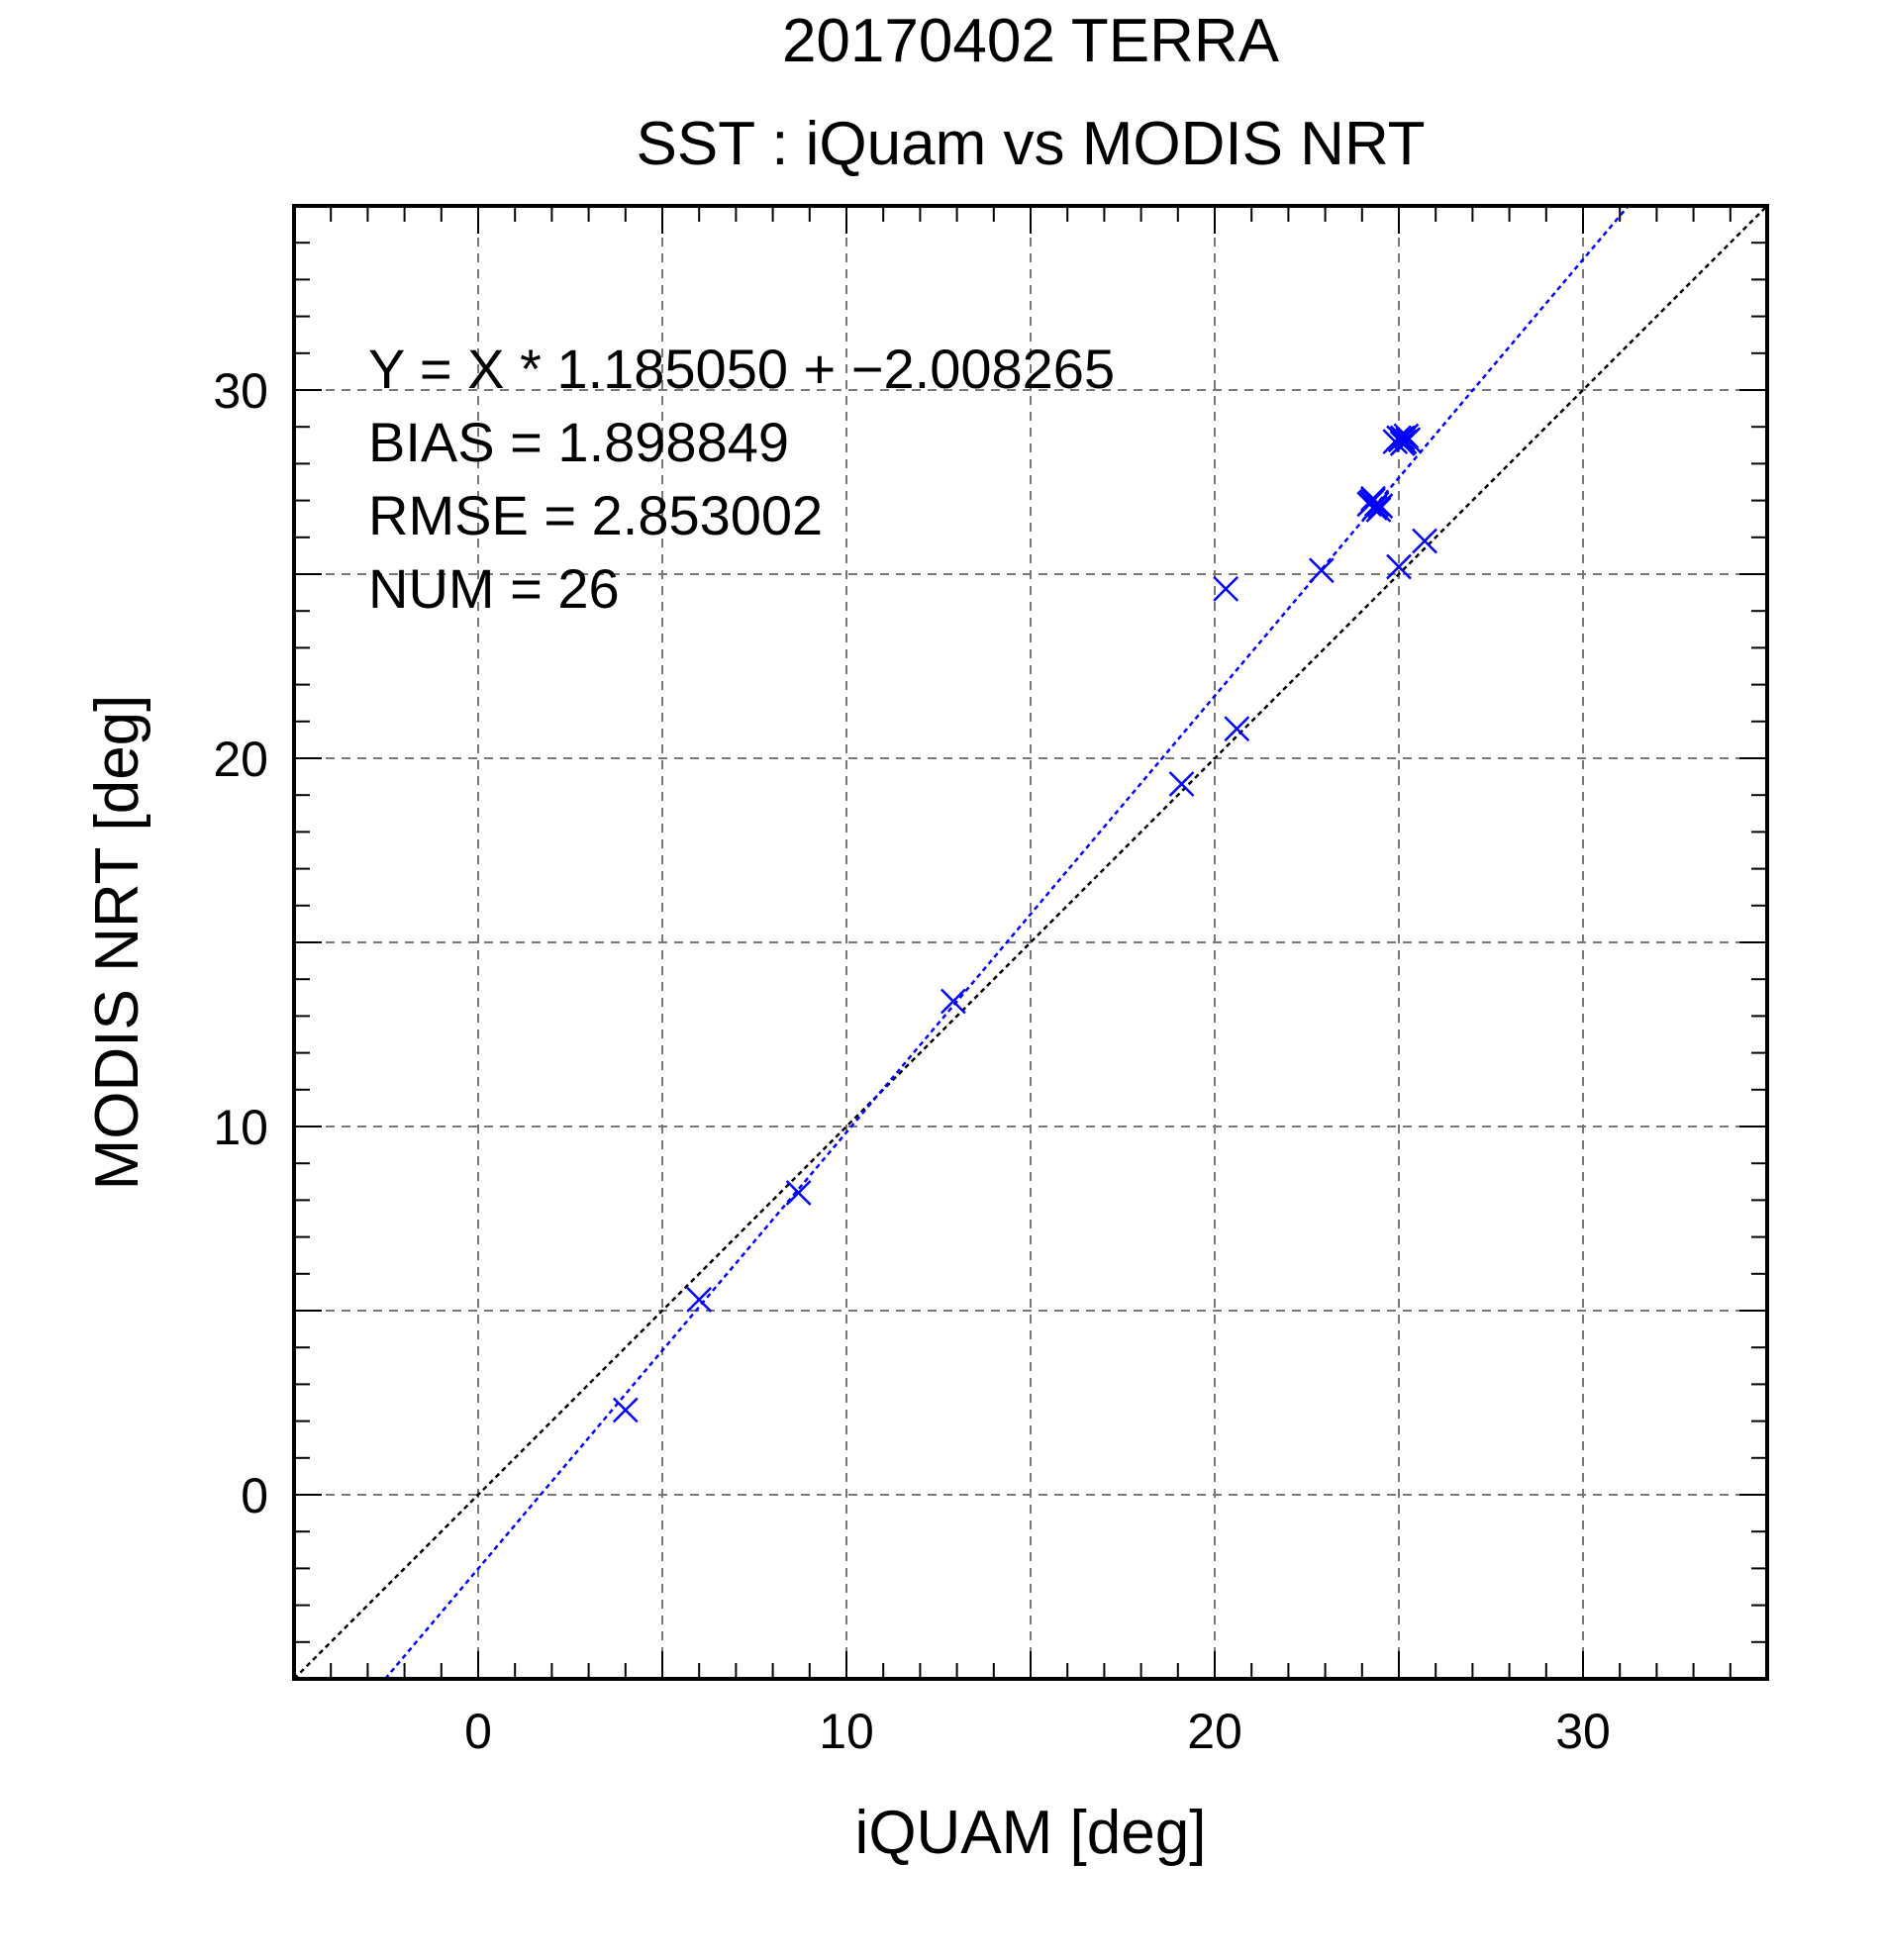  I want to click on chart-title: 20170402 TERRA, so click(1031, 41).